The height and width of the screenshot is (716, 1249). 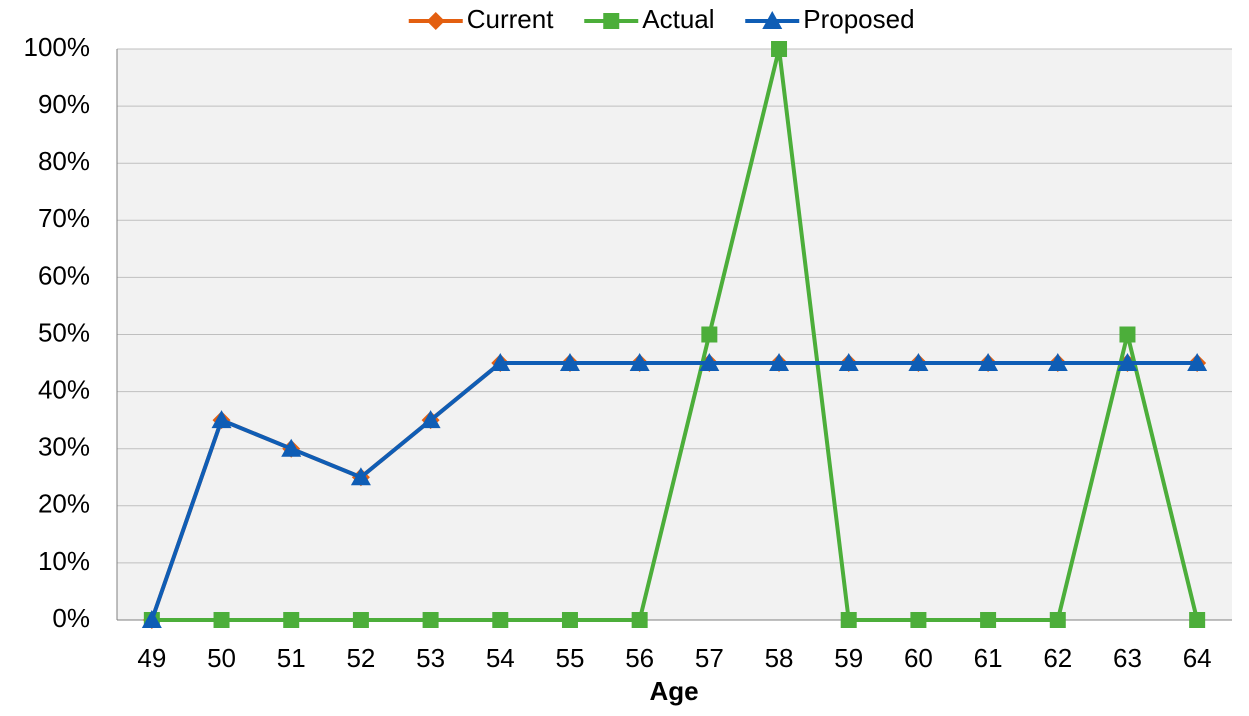 What do you see at coordinates (1057, 658) in the screenshot?
I see `x-tick-label: 62` at bounding box center [1057, 658].